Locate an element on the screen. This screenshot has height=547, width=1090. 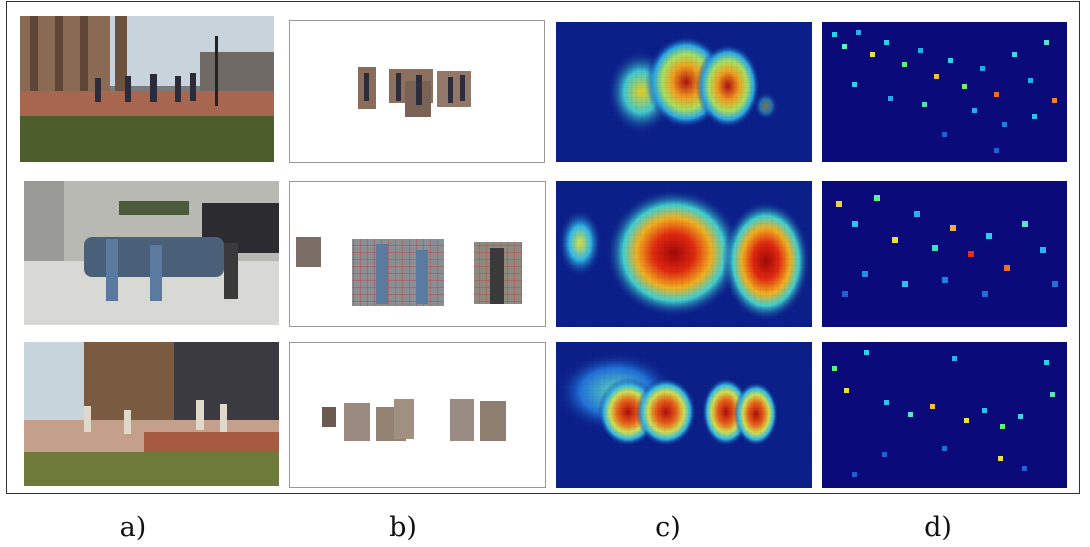
scene-photo-row3 is located at coordinates (151, 414).